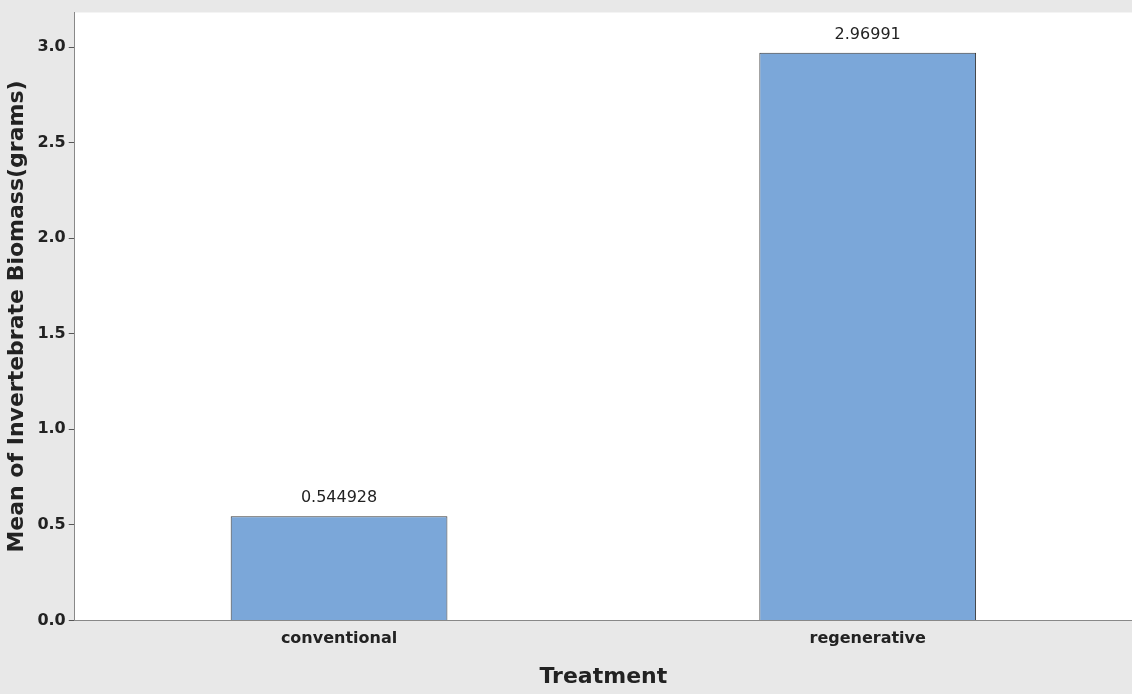  I want to click on y-tick-label: 1.5, so click(51, 332).